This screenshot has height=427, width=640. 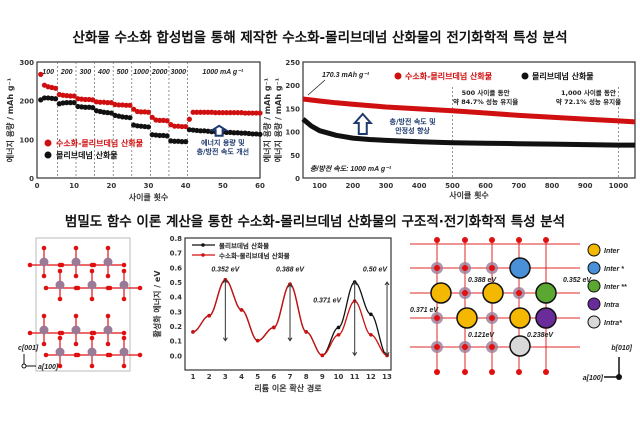 I want to click on barrier-label: 0.371 eV, so click(x=327, y=301).